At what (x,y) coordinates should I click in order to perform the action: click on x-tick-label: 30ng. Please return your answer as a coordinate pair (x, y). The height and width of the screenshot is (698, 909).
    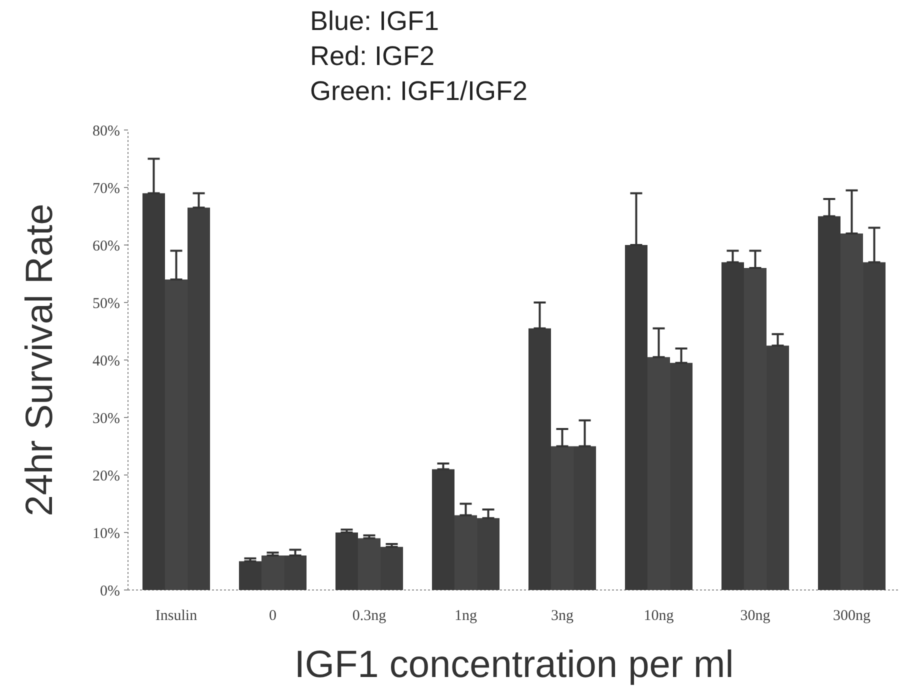
    Looking at the image, I should click on (755, 616).